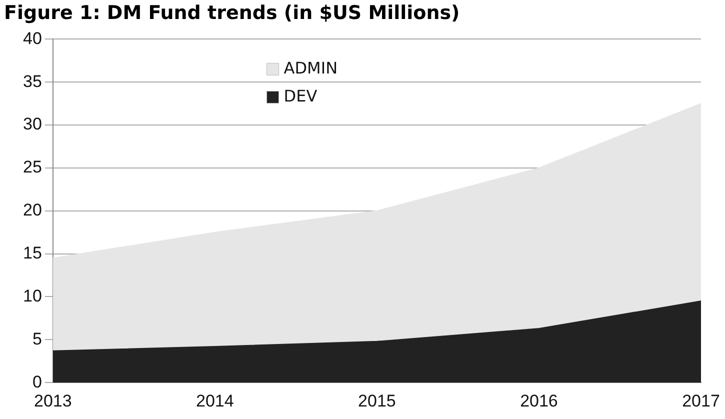 This screenshot has width=725, height=419. What do you see at coordinates (37, 382) in the screenshot?
I see `y-tick-label: 0` at bounding box center [37, 382].